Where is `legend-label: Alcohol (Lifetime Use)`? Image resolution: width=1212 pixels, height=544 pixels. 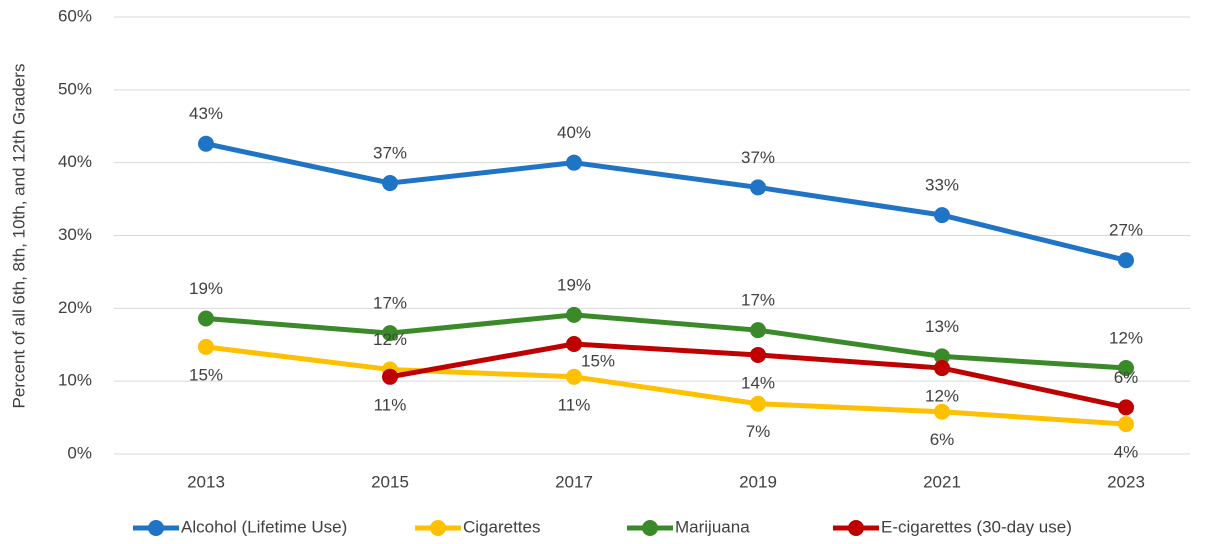
legend-label: Alcohol (Lifetime Use) is located at coordinates (264, 526).